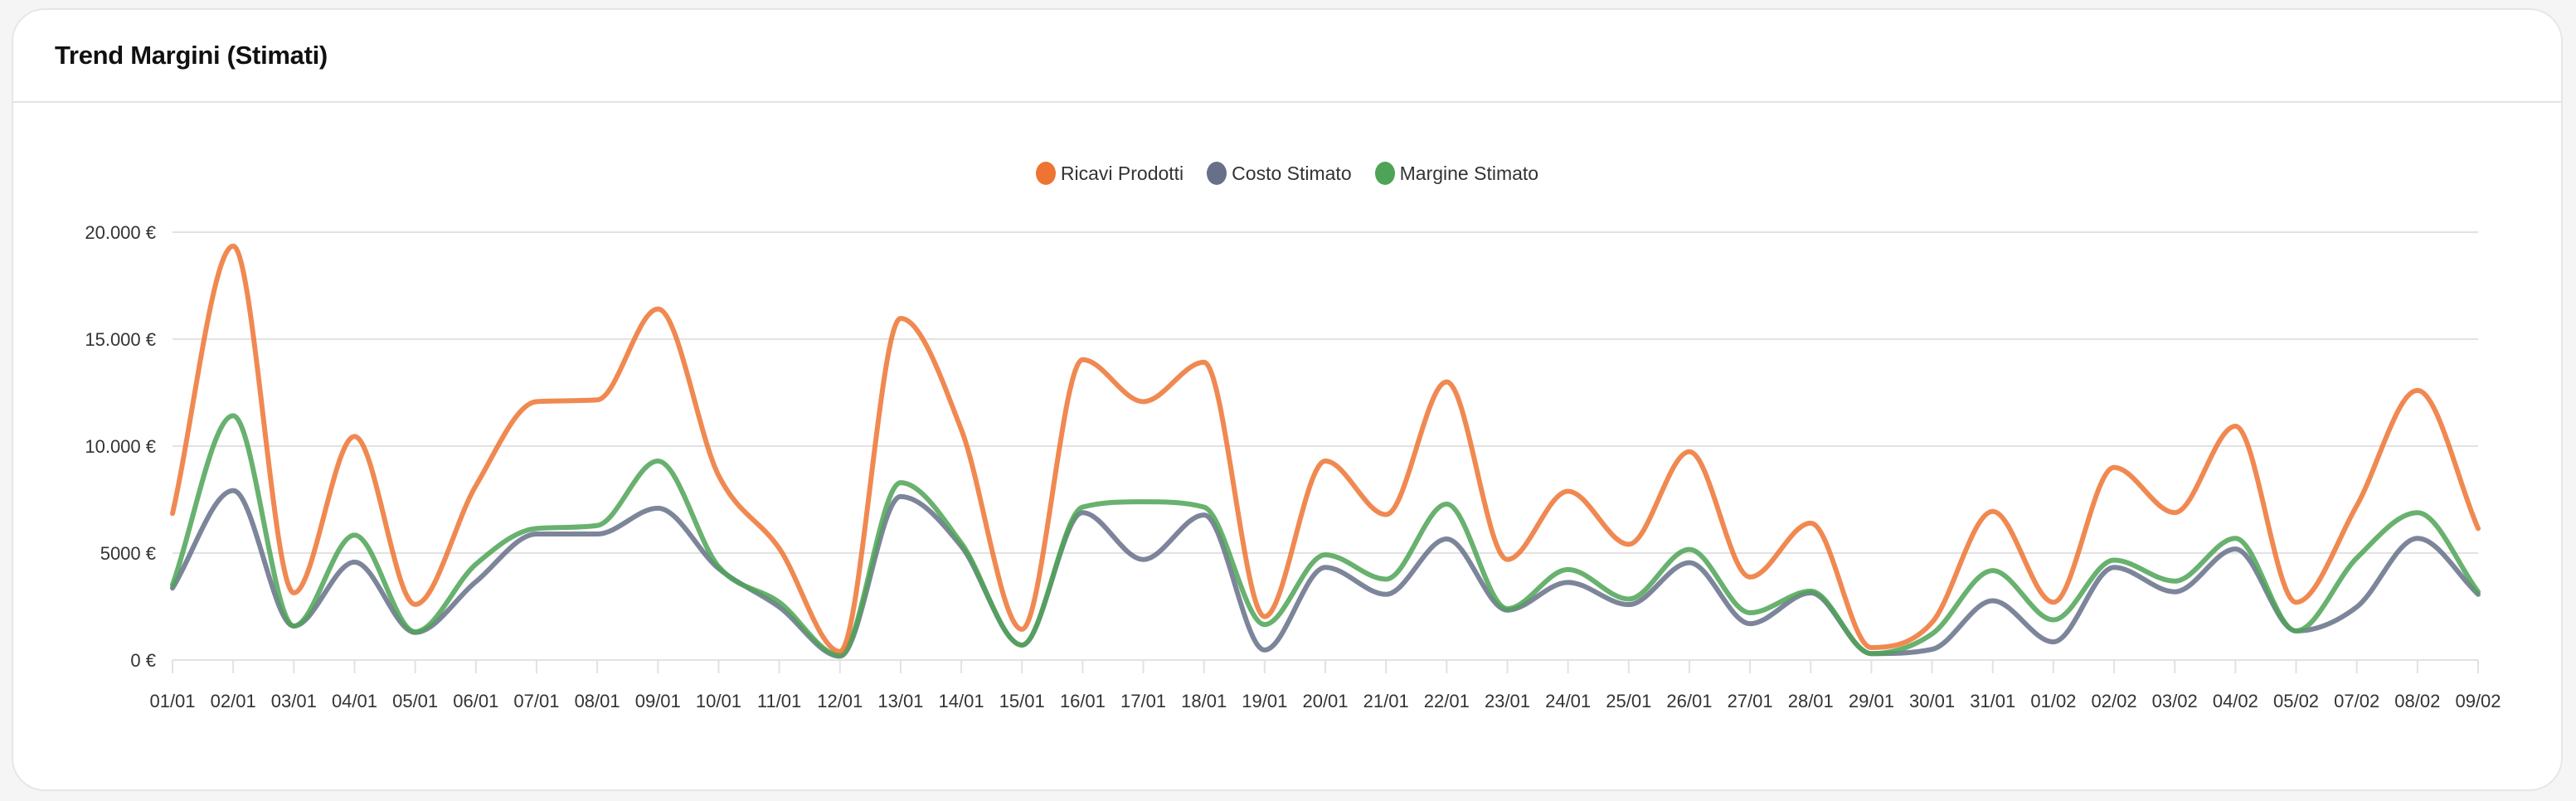 This screenshot has height=801, width=2576. Describe the element at coordinates (1022, 701) in the screenshot. I see `x-tick-label: 15/01` at that location.